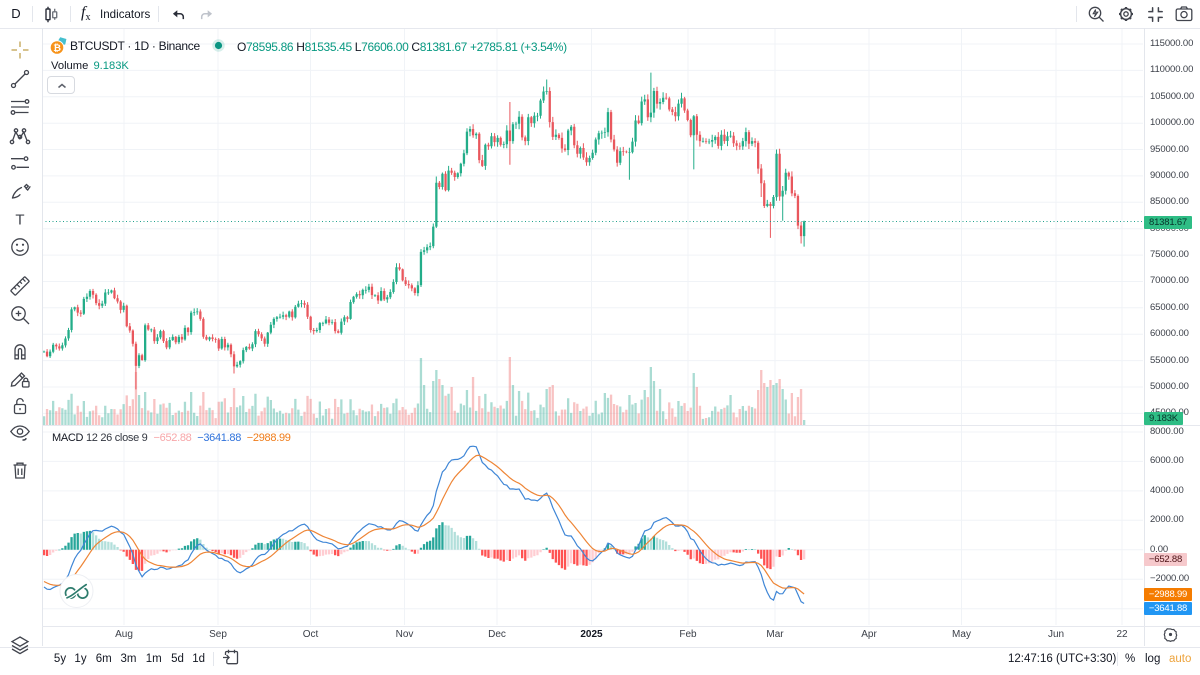 Image resolution: width=1200 pixels, height=675 pixels. I want to click on svg-text: T, so click(19, 220).